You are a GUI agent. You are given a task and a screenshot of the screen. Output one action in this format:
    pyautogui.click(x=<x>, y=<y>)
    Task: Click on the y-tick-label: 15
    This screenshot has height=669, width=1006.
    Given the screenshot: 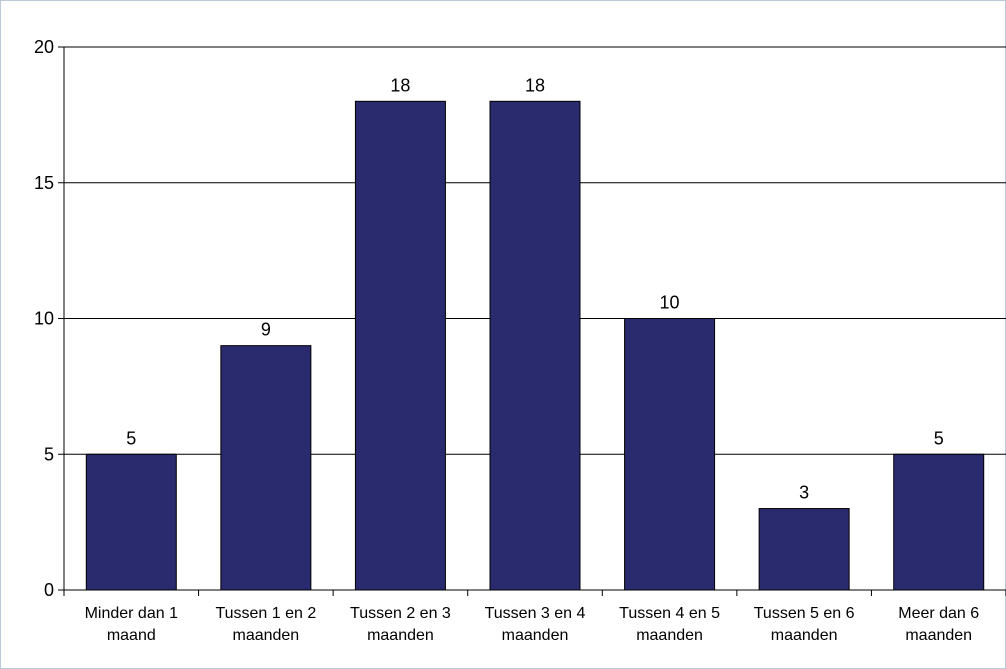 What is the action you would take?
    pyautogui.click(x=44, y=183)
    